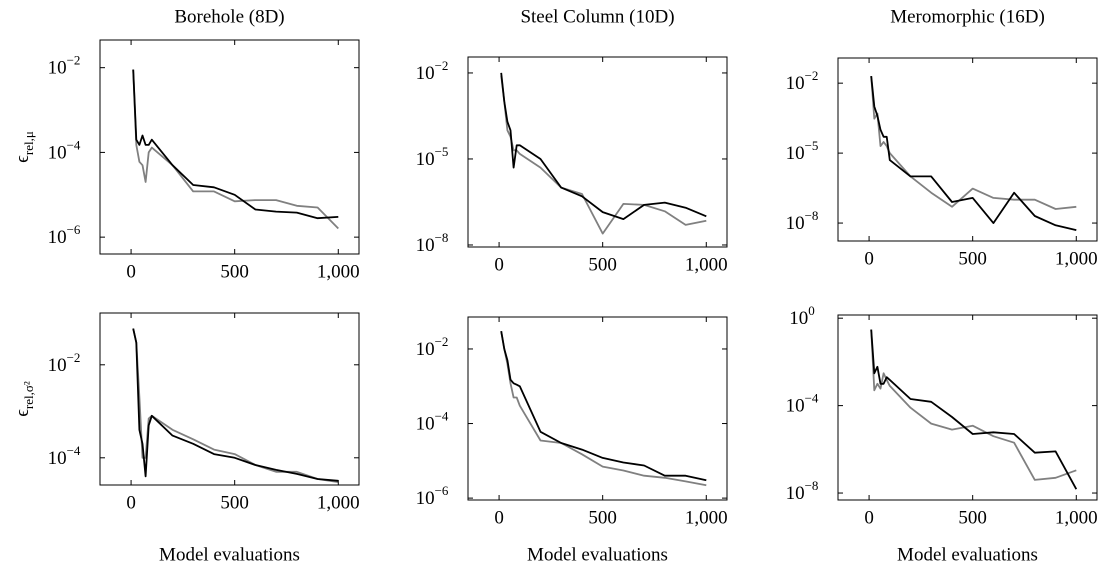  I want to click on y-axis-label: ϵrel,μ, so click(24, 147).